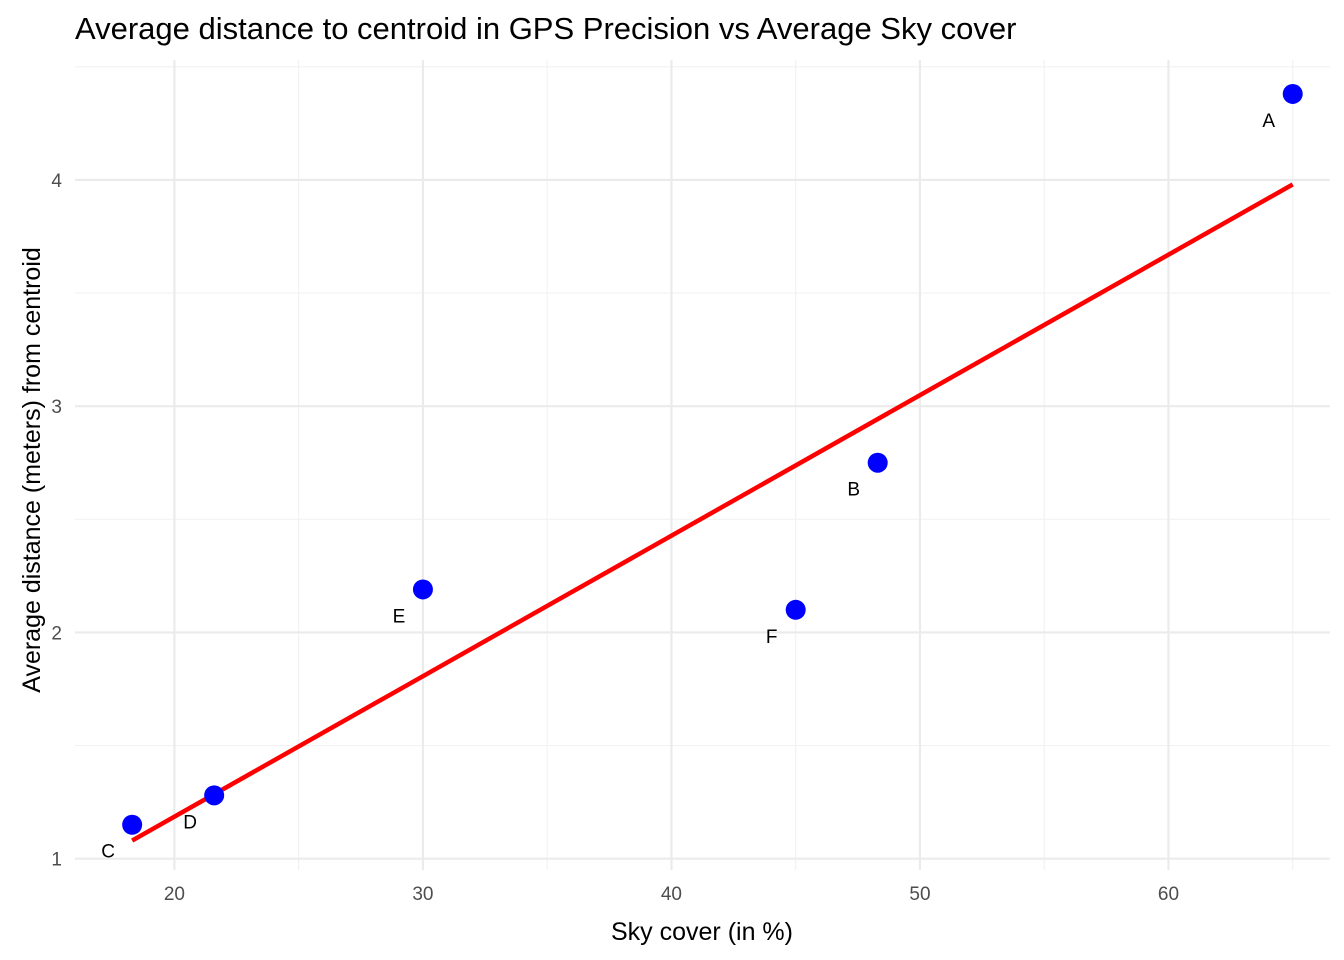 The height and width of the screenshot is (960, 1344). Describe the element at coordinates (56, 633) in the screenshot. I see `y-tick-label: 2` at that location.